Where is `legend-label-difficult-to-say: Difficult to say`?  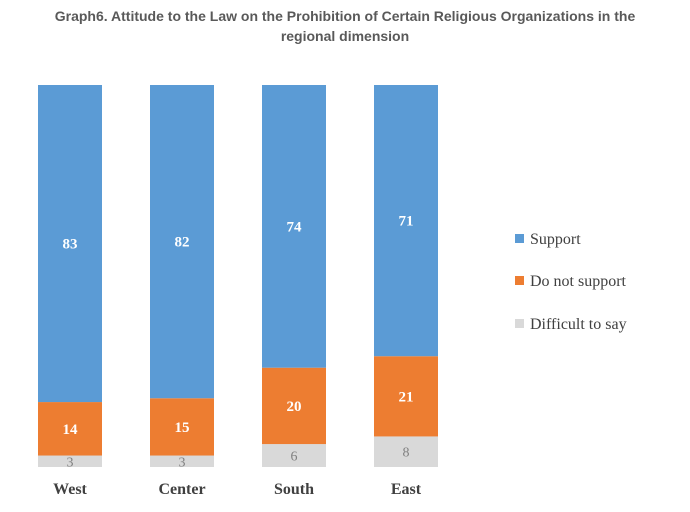
legend-label-difficult-to-say: Difficult to say is located at coordinates (578, 324).